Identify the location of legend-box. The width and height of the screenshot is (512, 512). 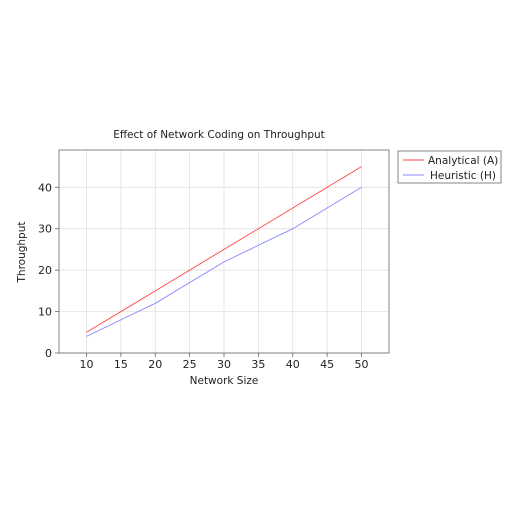
(449, 167).